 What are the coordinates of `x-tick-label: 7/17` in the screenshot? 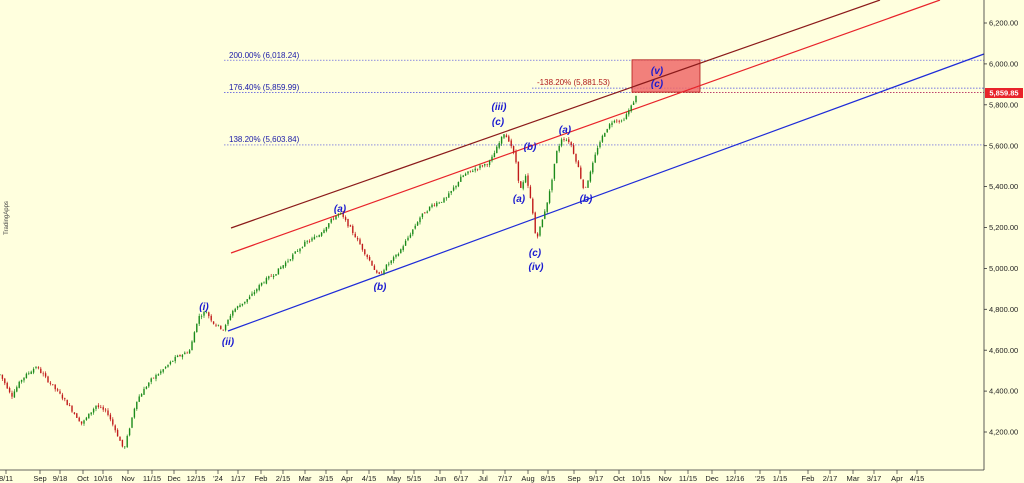 It's located at (505, 478).